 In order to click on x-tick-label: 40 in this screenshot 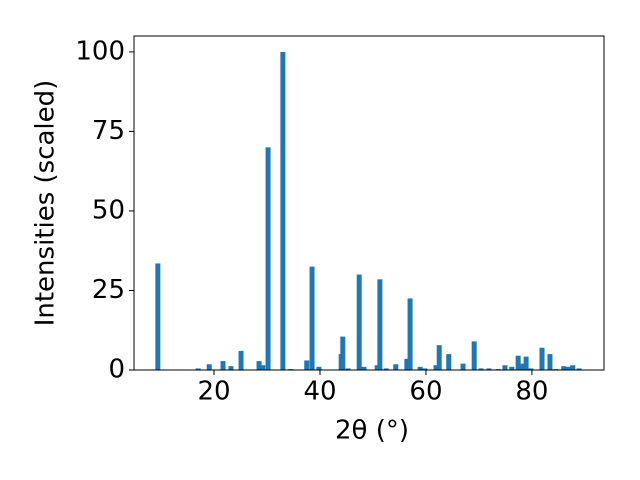, I will do `click(319, 392)`.